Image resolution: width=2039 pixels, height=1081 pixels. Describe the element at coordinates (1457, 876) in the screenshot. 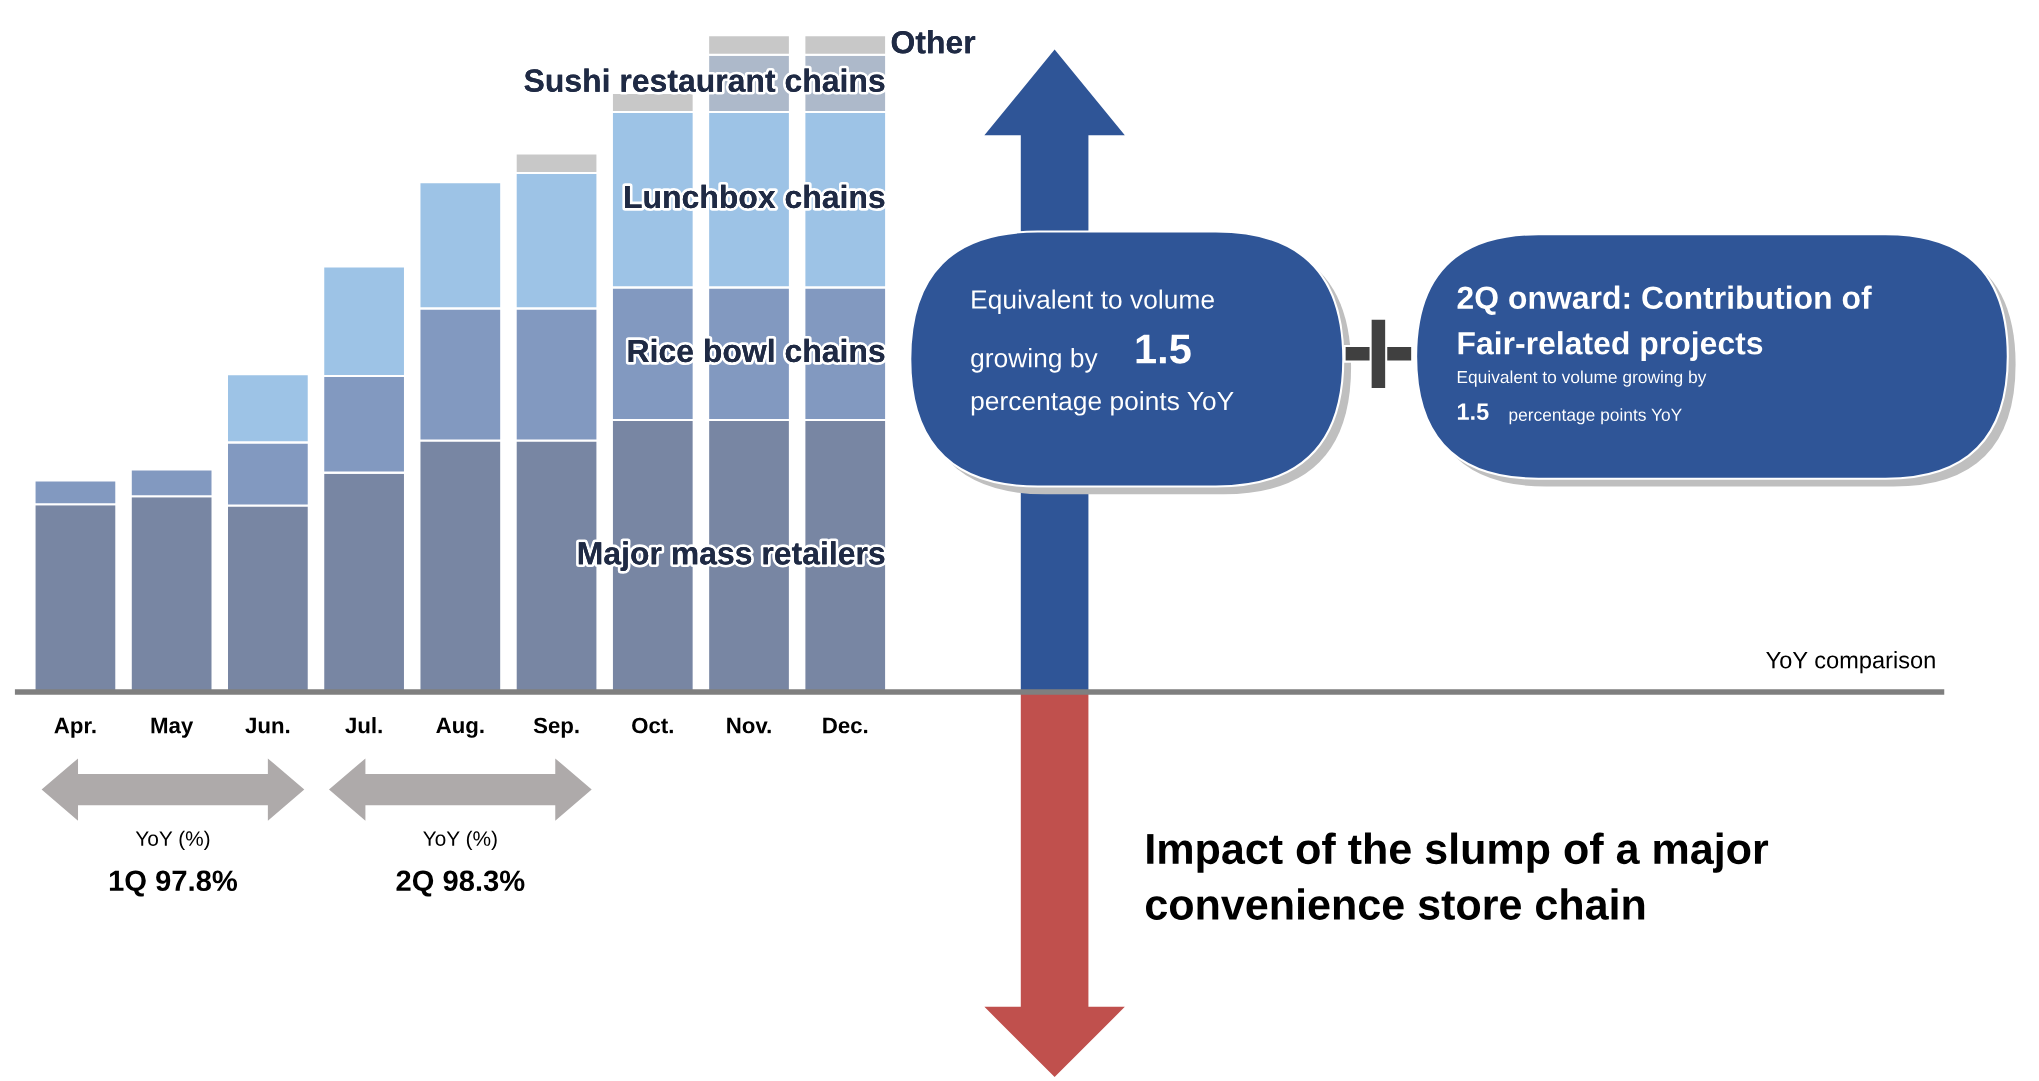

I see `text: Impact of the slump of a major convenience store chain` at that location.